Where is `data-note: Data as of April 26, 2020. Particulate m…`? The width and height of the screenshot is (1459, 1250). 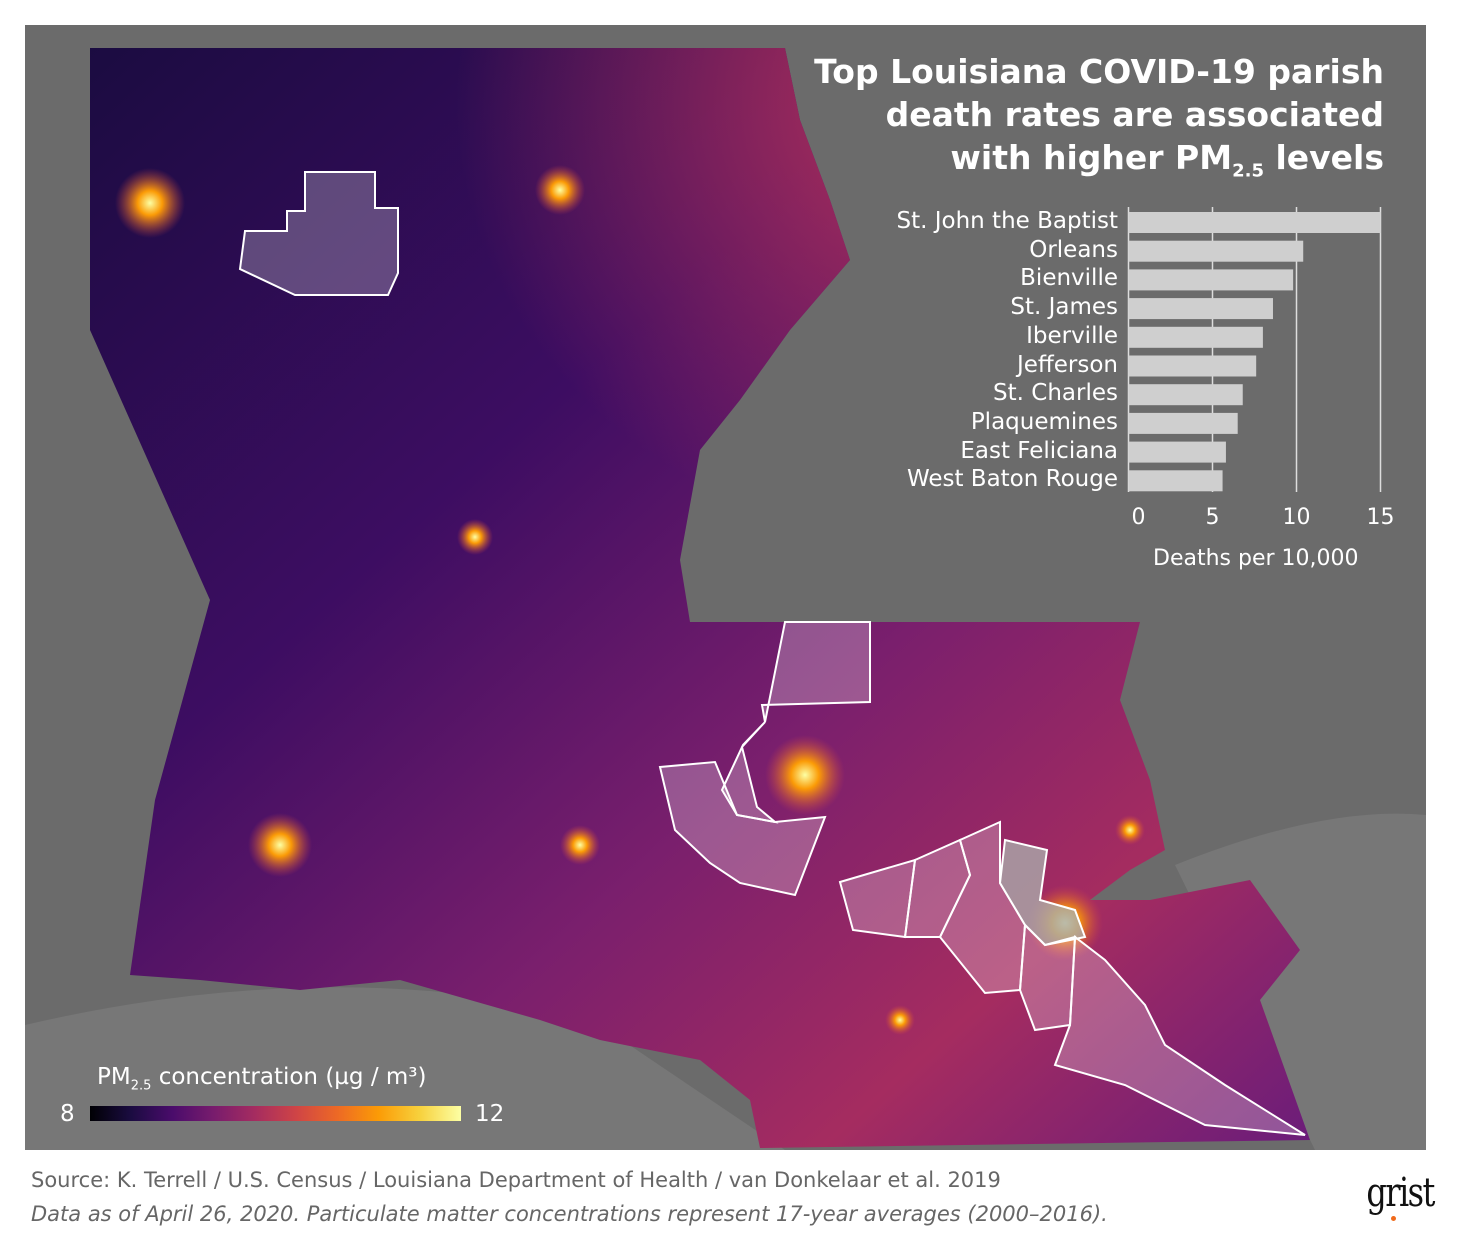 data-note: Data as of April 26, 2020. Particulate m… is located at coordinates (569, 1214).